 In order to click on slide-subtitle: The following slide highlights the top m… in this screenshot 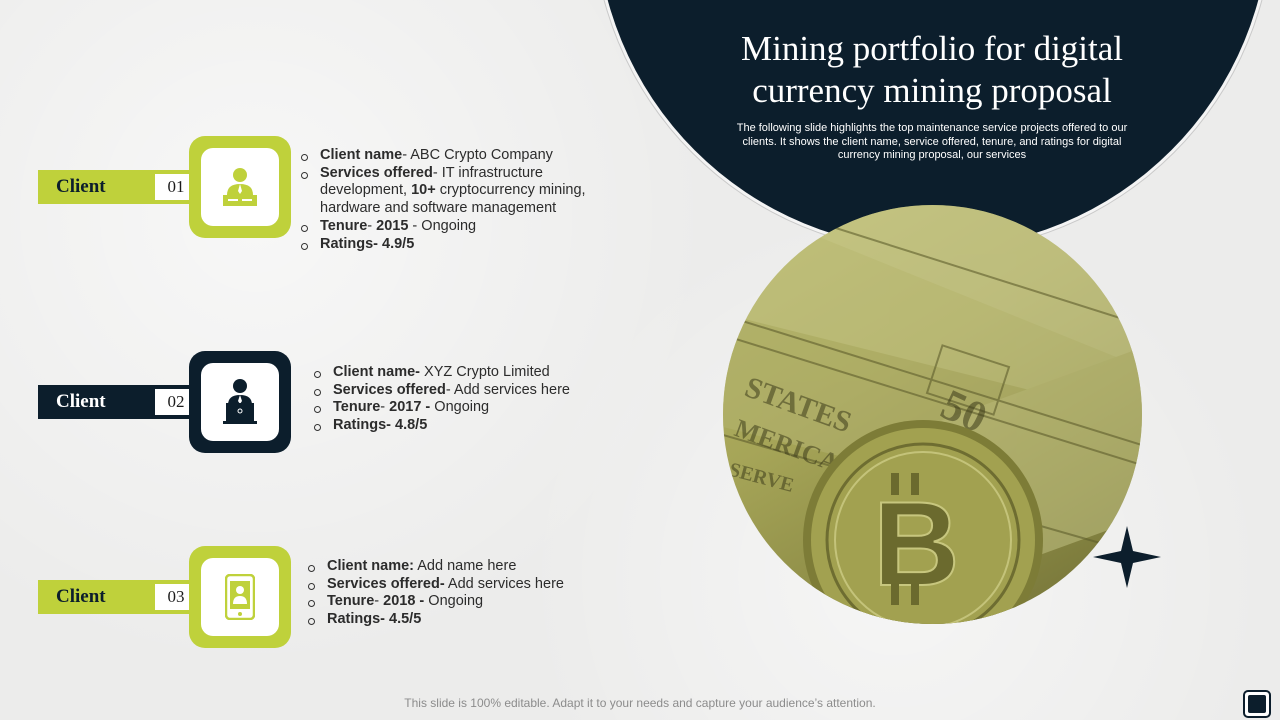, I will do `click(932, 141)`.